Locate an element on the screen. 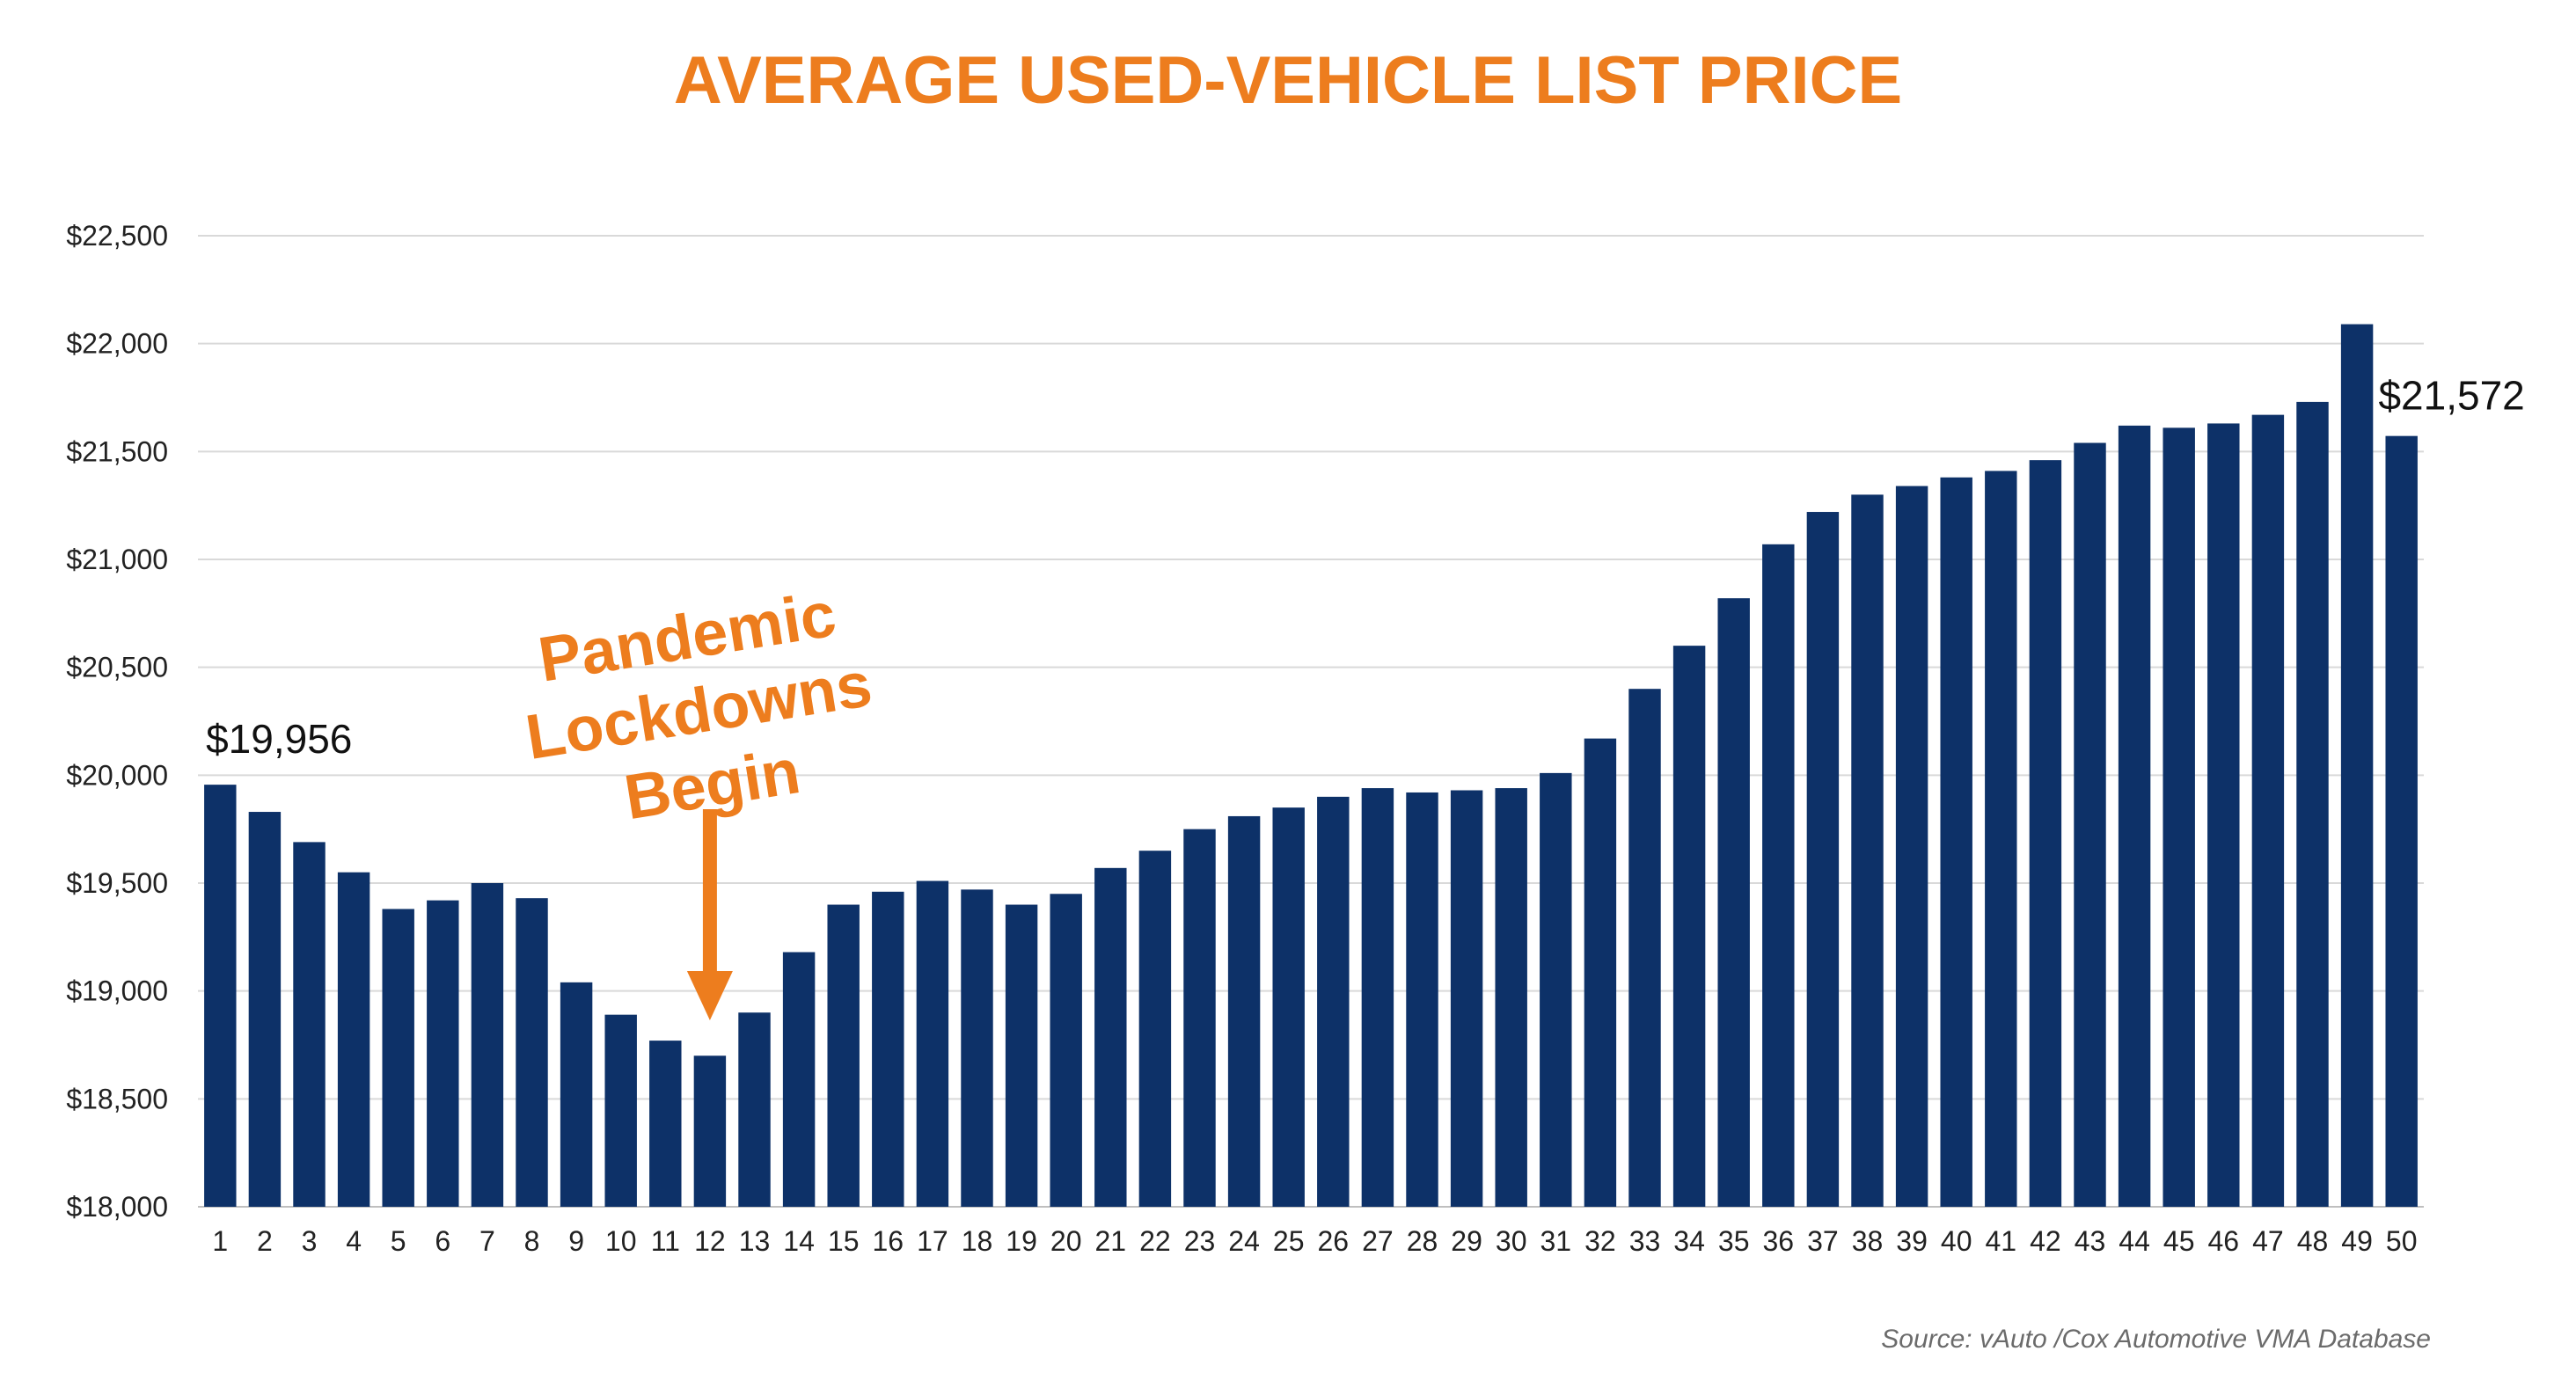 The height and width of the screenshot is (1395, 2576). x-tick-label: 24 is located at coordinates (1244, 1241).